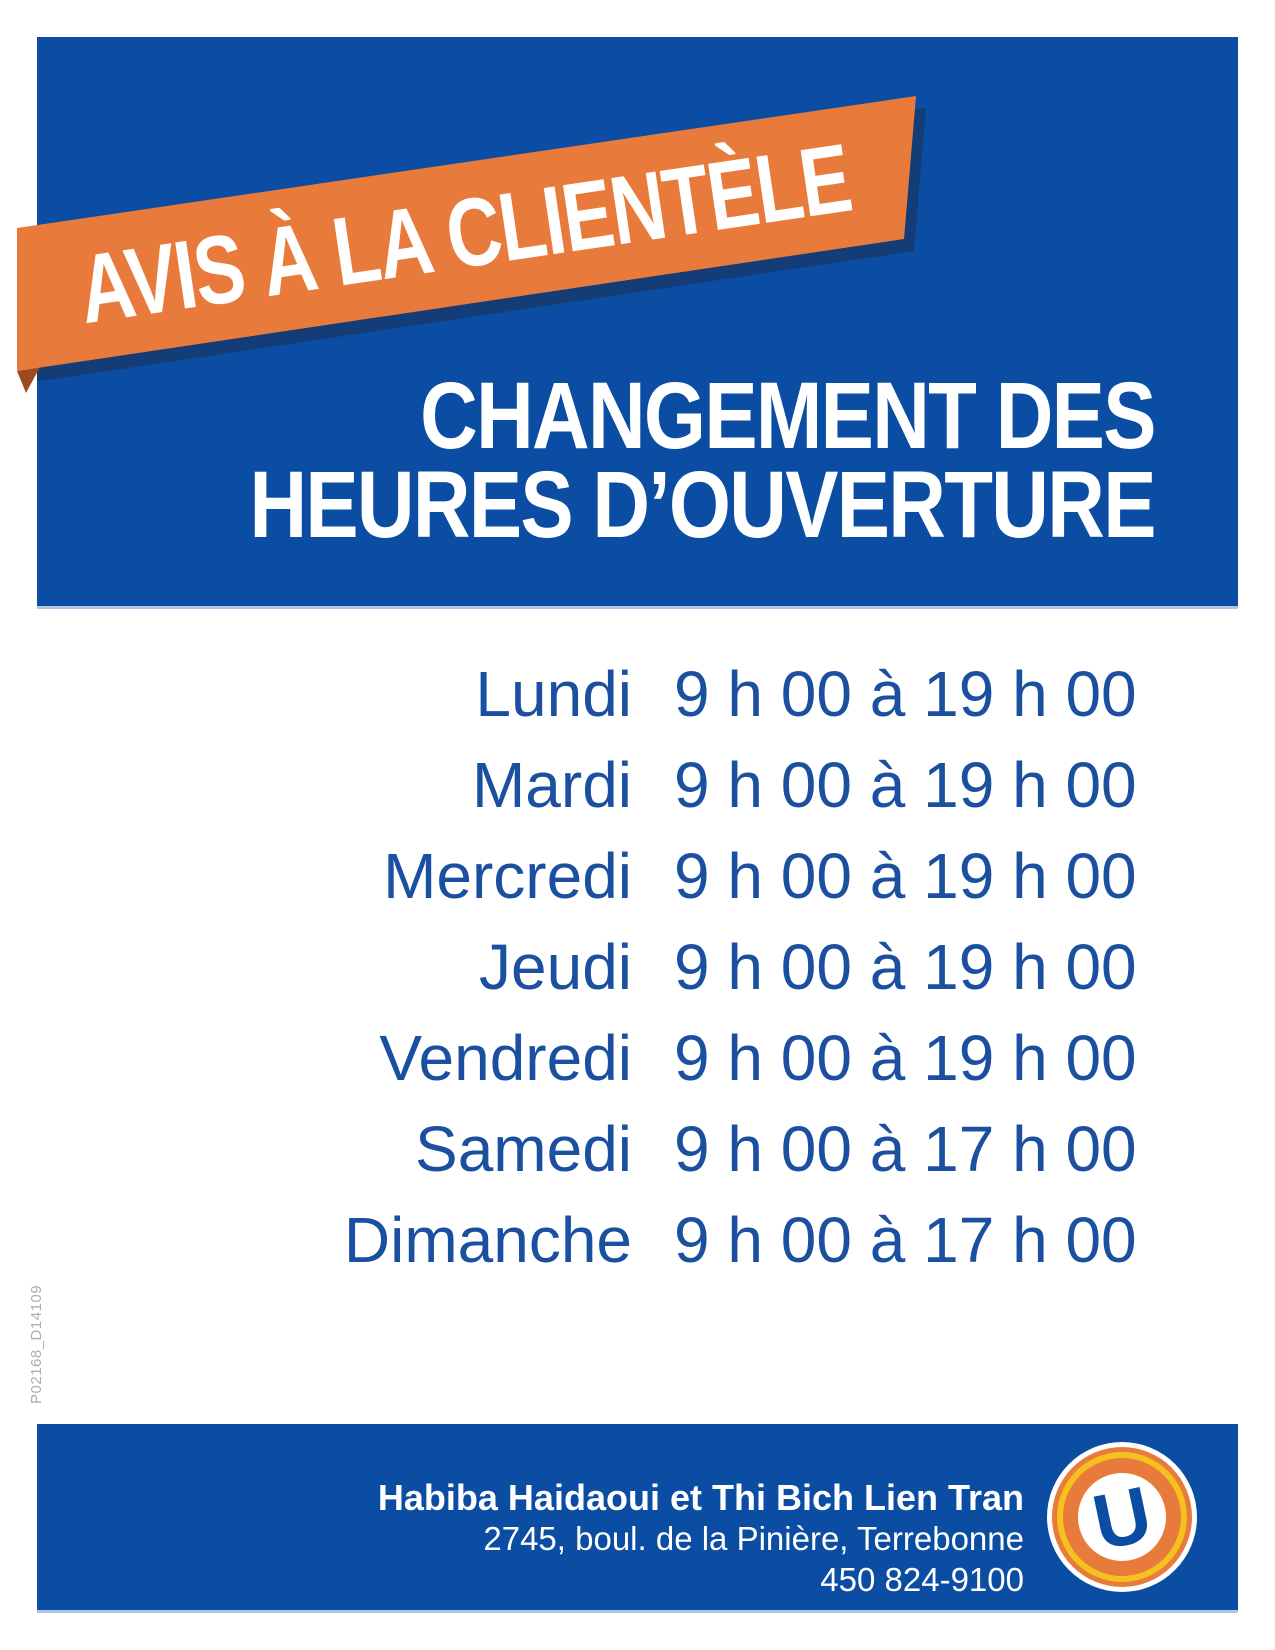  Describe the element at coordinates (507, 875) in the screenshot. I see `schedule-day: Mercredi` at that location.